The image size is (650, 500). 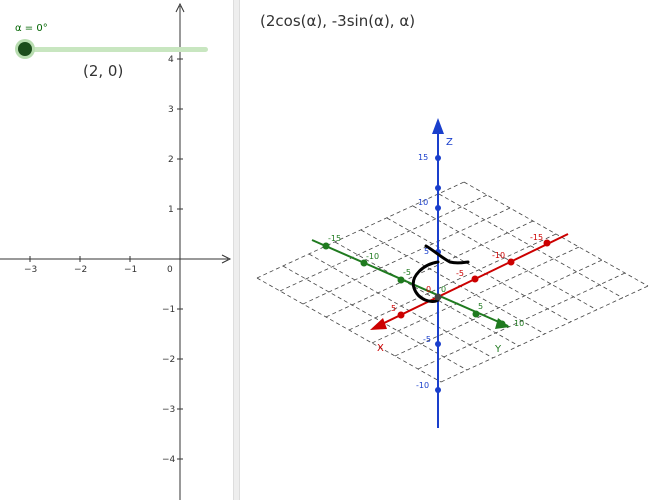 I want to click on y-axis-arrow, so click(x=180, y=7).